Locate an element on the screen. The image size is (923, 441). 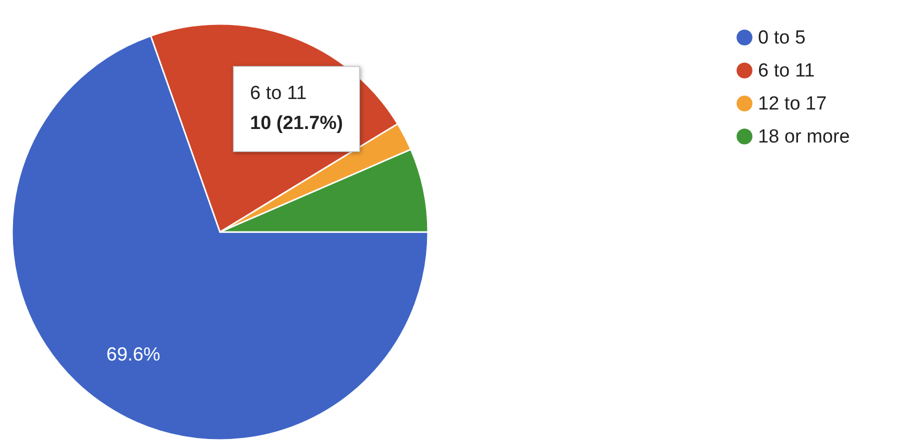
text: 6 to 11 is located at coordinates (279, 94).